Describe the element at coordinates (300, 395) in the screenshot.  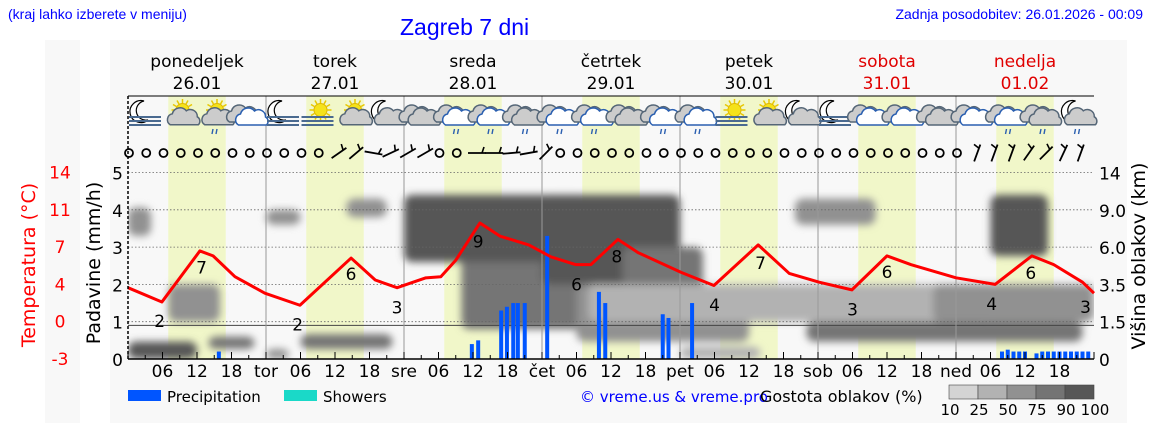
I see `showers-swatch` at that location.